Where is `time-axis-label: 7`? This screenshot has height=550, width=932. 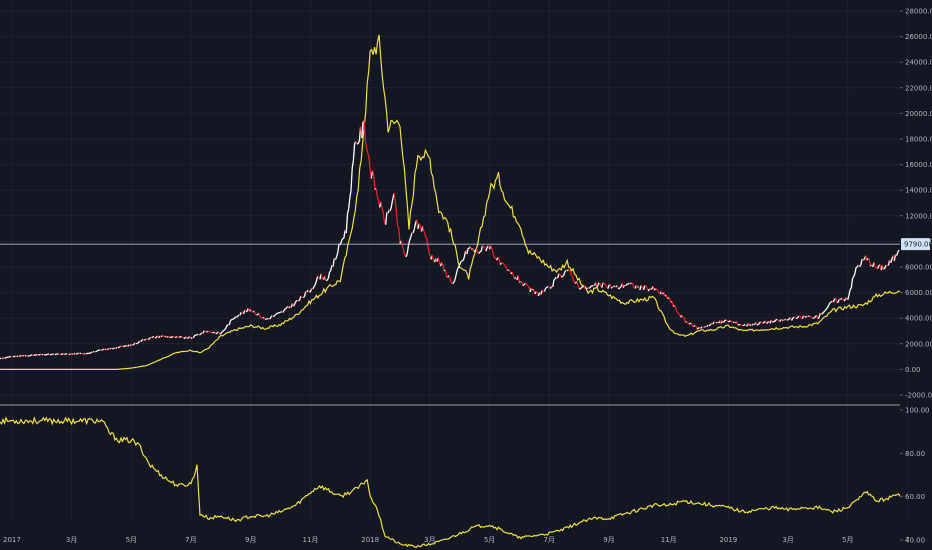
time-axis-label: 7 is located at coordinates (907, 540).